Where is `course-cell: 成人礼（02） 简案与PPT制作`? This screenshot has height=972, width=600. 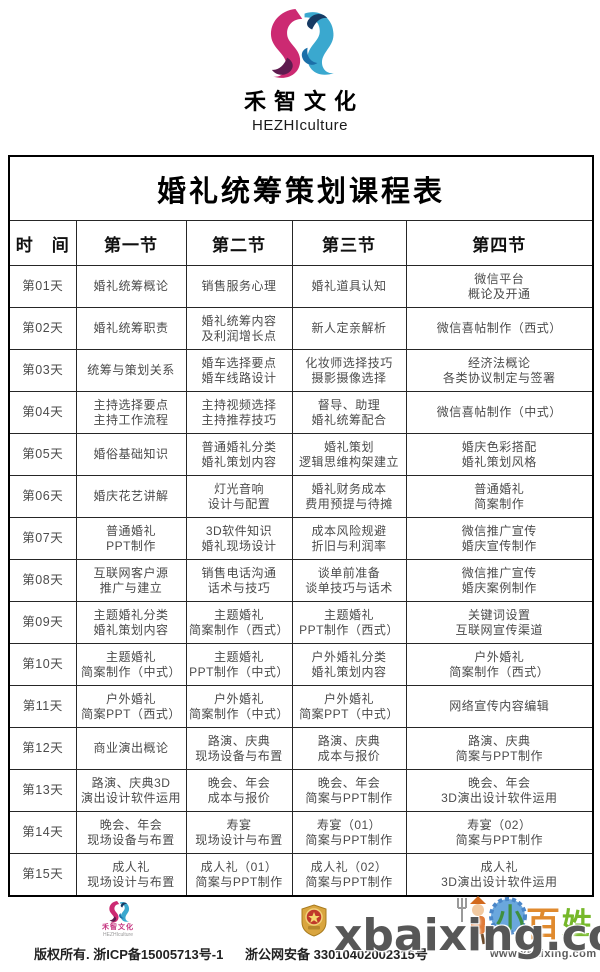
course-cell: 成人礼（02） 简案与PPT制作 is located at coordinates (349, 875).